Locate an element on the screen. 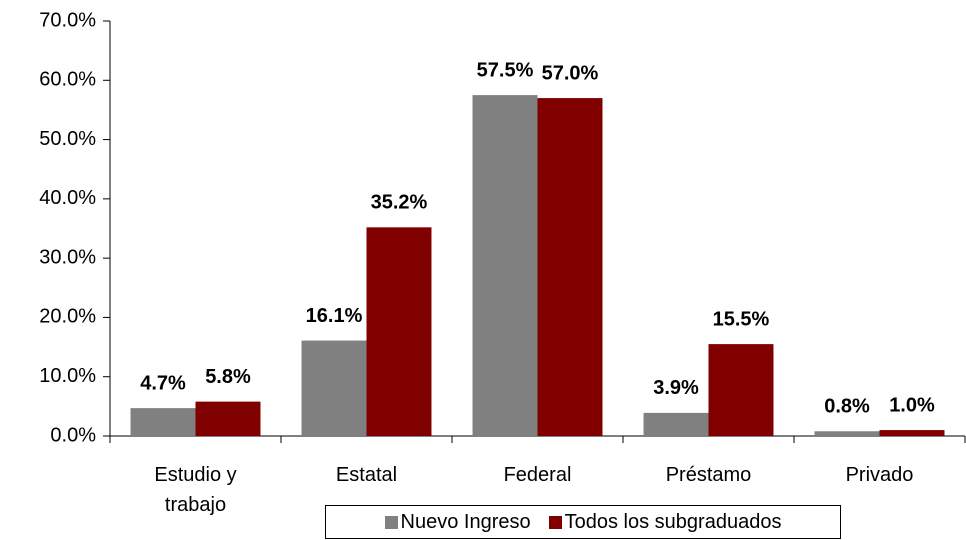 This screenshot has width=966, height=540. data-label: 3.9% is located at coordinates (676, 388).